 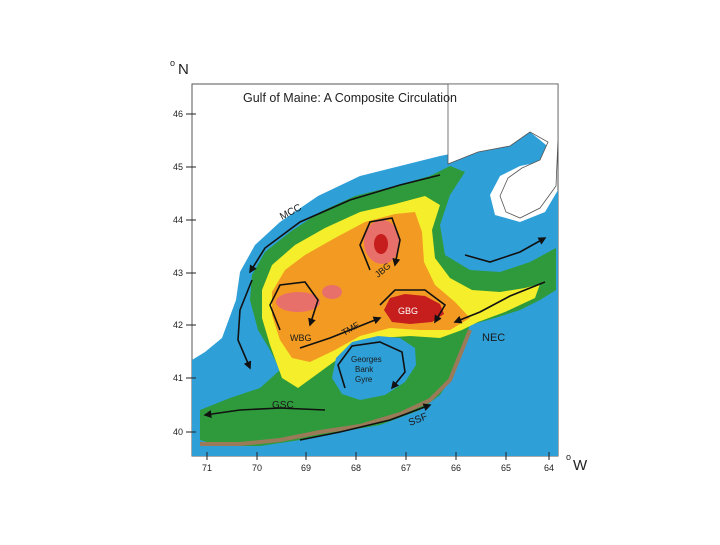 I want to click on nec-arrow, so click(x=499, y=302).